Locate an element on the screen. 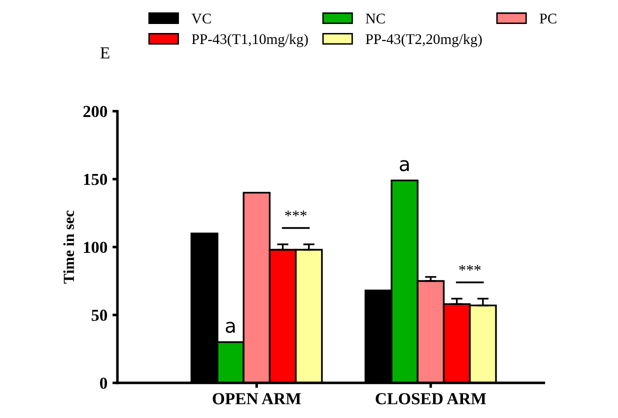 The image size is (618, 418). legend-label: PP-43(T2,20mg/kg) is located at coordinates (424, 41).